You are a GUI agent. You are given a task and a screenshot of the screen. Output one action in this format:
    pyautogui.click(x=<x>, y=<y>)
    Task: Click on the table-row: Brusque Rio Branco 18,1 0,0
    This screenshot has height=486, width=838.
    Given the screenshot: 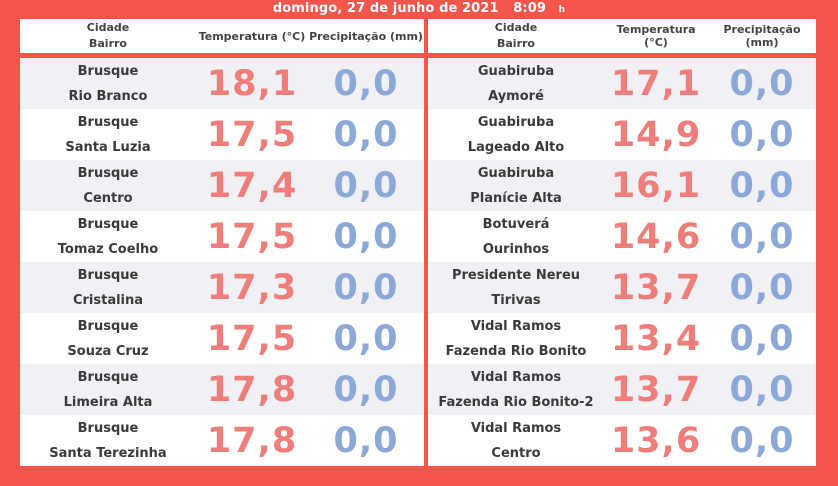 What is the action you would take?
    pyautogui.click(x=222, y=83)
    